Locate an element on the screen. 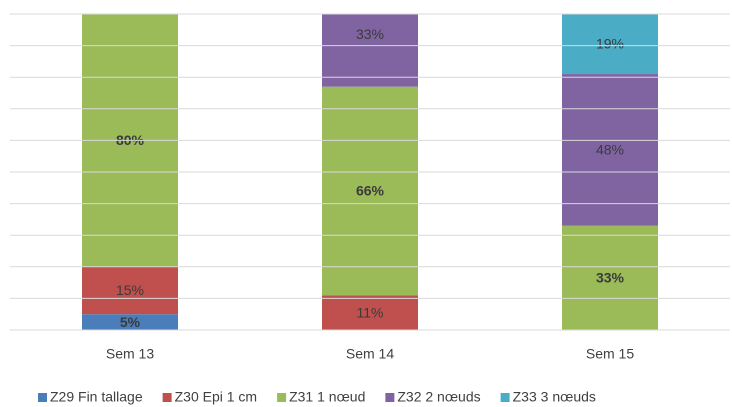 This screenshot has height=407, width=732. x-tick-label: Sem 13 is located at coordinates (130, 354).